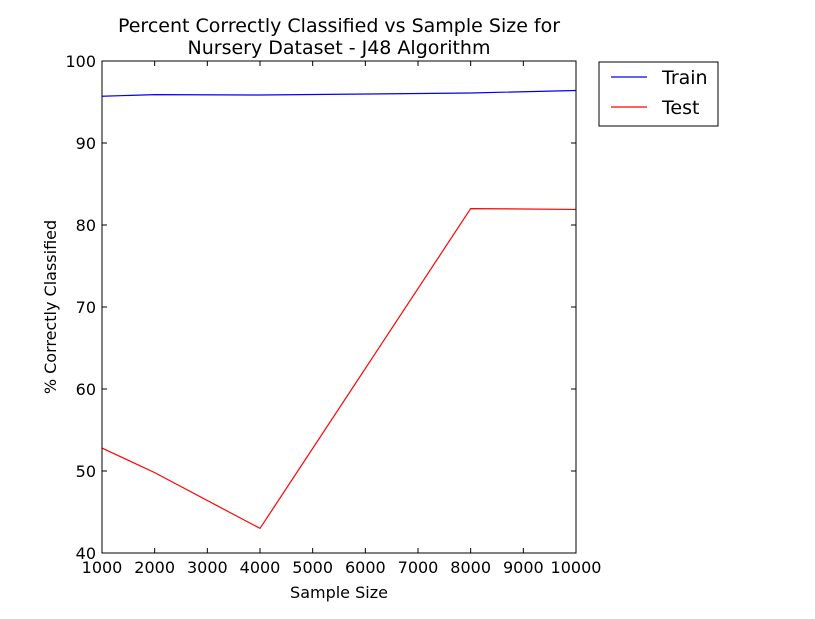  I want to click on x-tick-label: 7000, so click(418, 567).